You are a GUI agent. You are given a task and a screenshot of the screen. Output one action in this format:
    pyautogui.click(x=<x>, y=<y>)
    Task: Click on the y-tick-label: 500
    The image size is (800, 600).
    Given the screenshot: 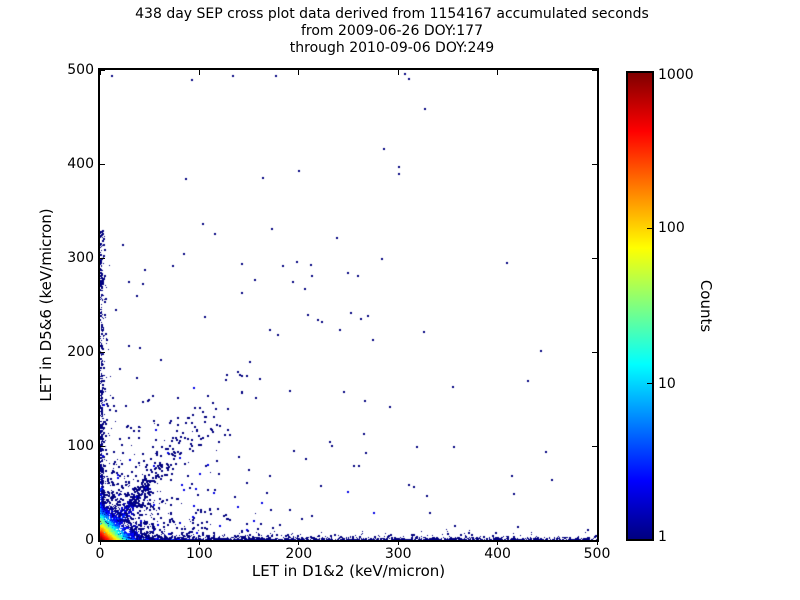 What is the action you would take?
    pyautogui.click(x=80, y=70)
    